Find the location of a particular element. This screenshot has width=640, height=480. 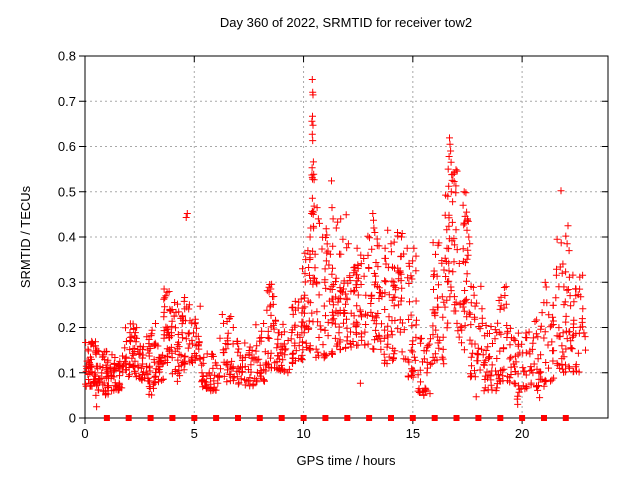

y-tick-label: 0.4 is located at coordinates (67, 237).